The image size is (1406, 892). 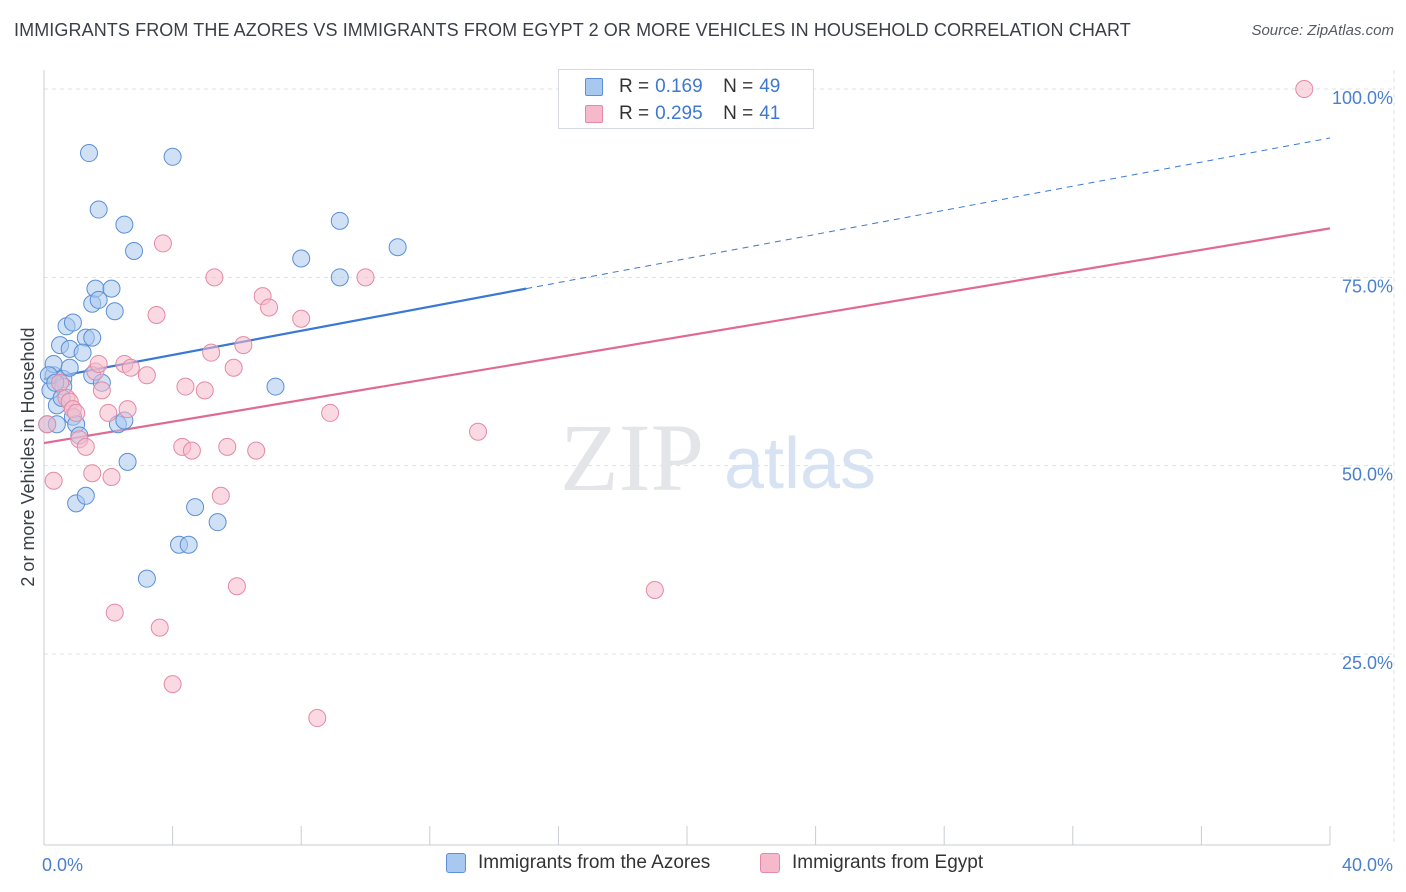 I want to click on y-tick-label: 50.0%, so click(x=1367, y=475).